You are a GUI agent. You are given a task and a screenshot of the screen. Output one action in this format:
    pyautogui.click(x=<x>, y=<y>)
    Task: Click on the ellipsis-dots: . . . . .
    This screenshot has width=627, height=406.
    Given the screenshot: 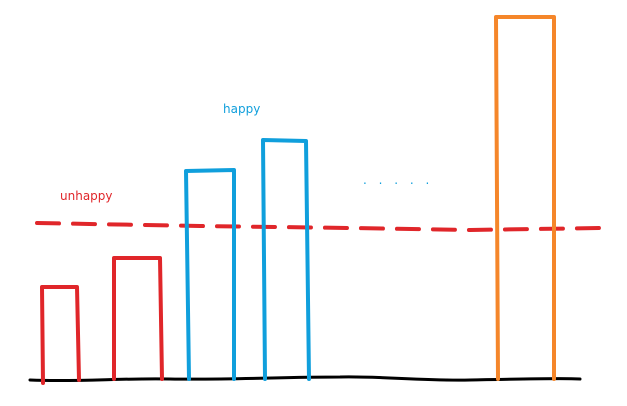 What is the action you would take?
    pyautogui.click(x=398, y=180)
    